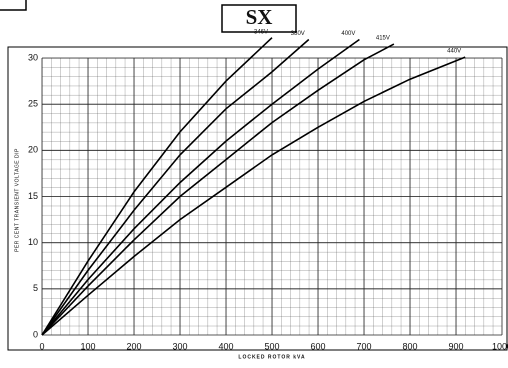 This screenshot has width=508, height=368. Describe the element at coordinates (33, 196) in the screenshot. I see `y-tick-label: 15` at that location.